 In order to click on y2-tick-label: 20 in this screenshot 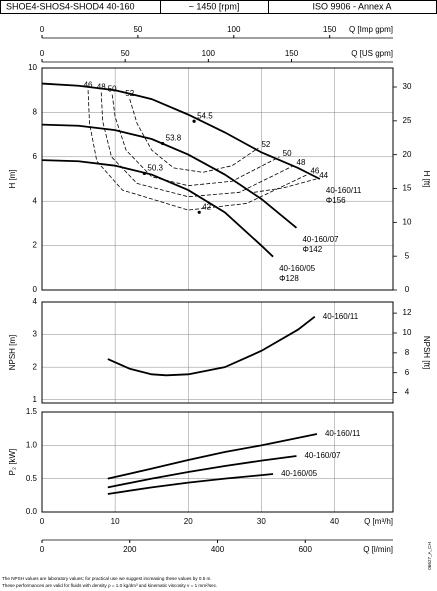, I will do `click(407, 154)`.